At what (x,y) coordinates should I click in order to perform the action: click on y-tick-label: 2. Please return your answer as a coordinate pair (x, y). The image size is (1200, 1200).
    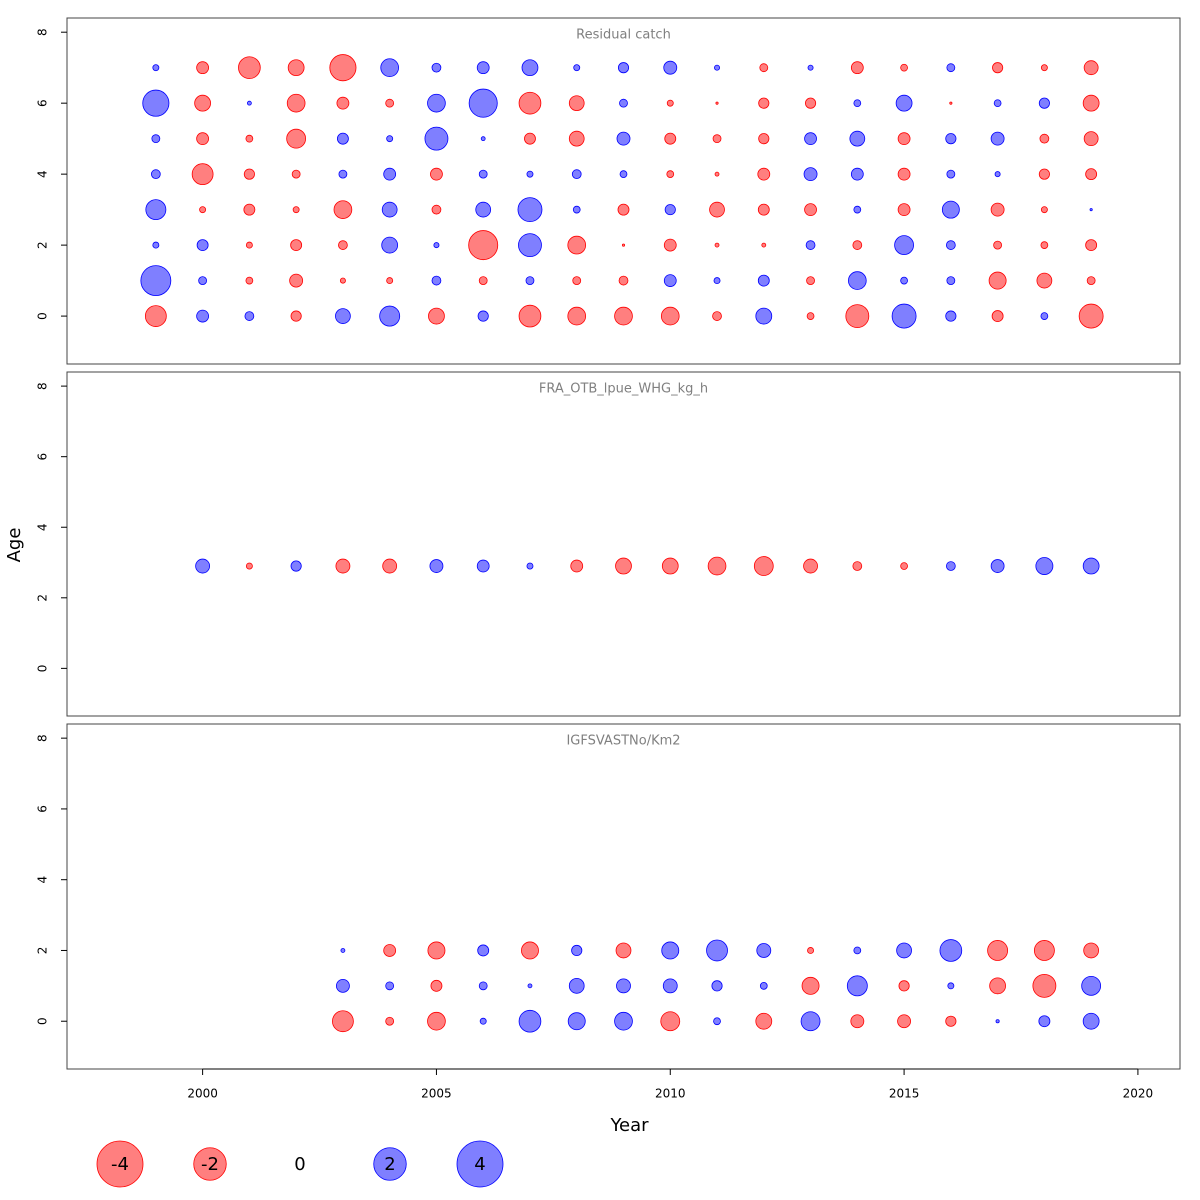
    Looking at the image, I should click on (43, 245).